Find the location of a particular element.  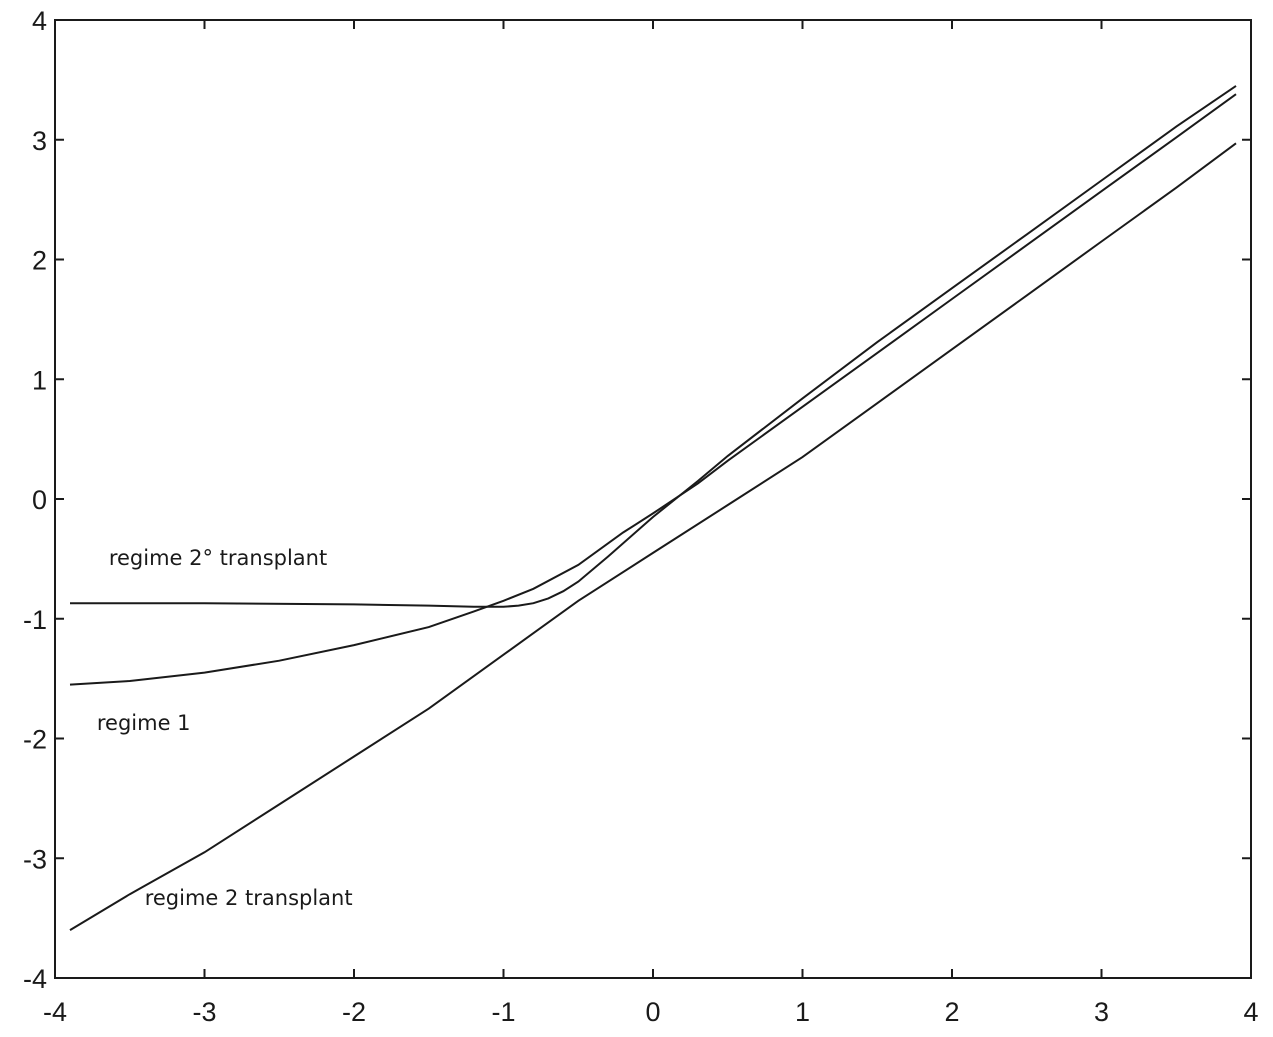

x-tick-label: -2 is located at coordinates (354, 1012).